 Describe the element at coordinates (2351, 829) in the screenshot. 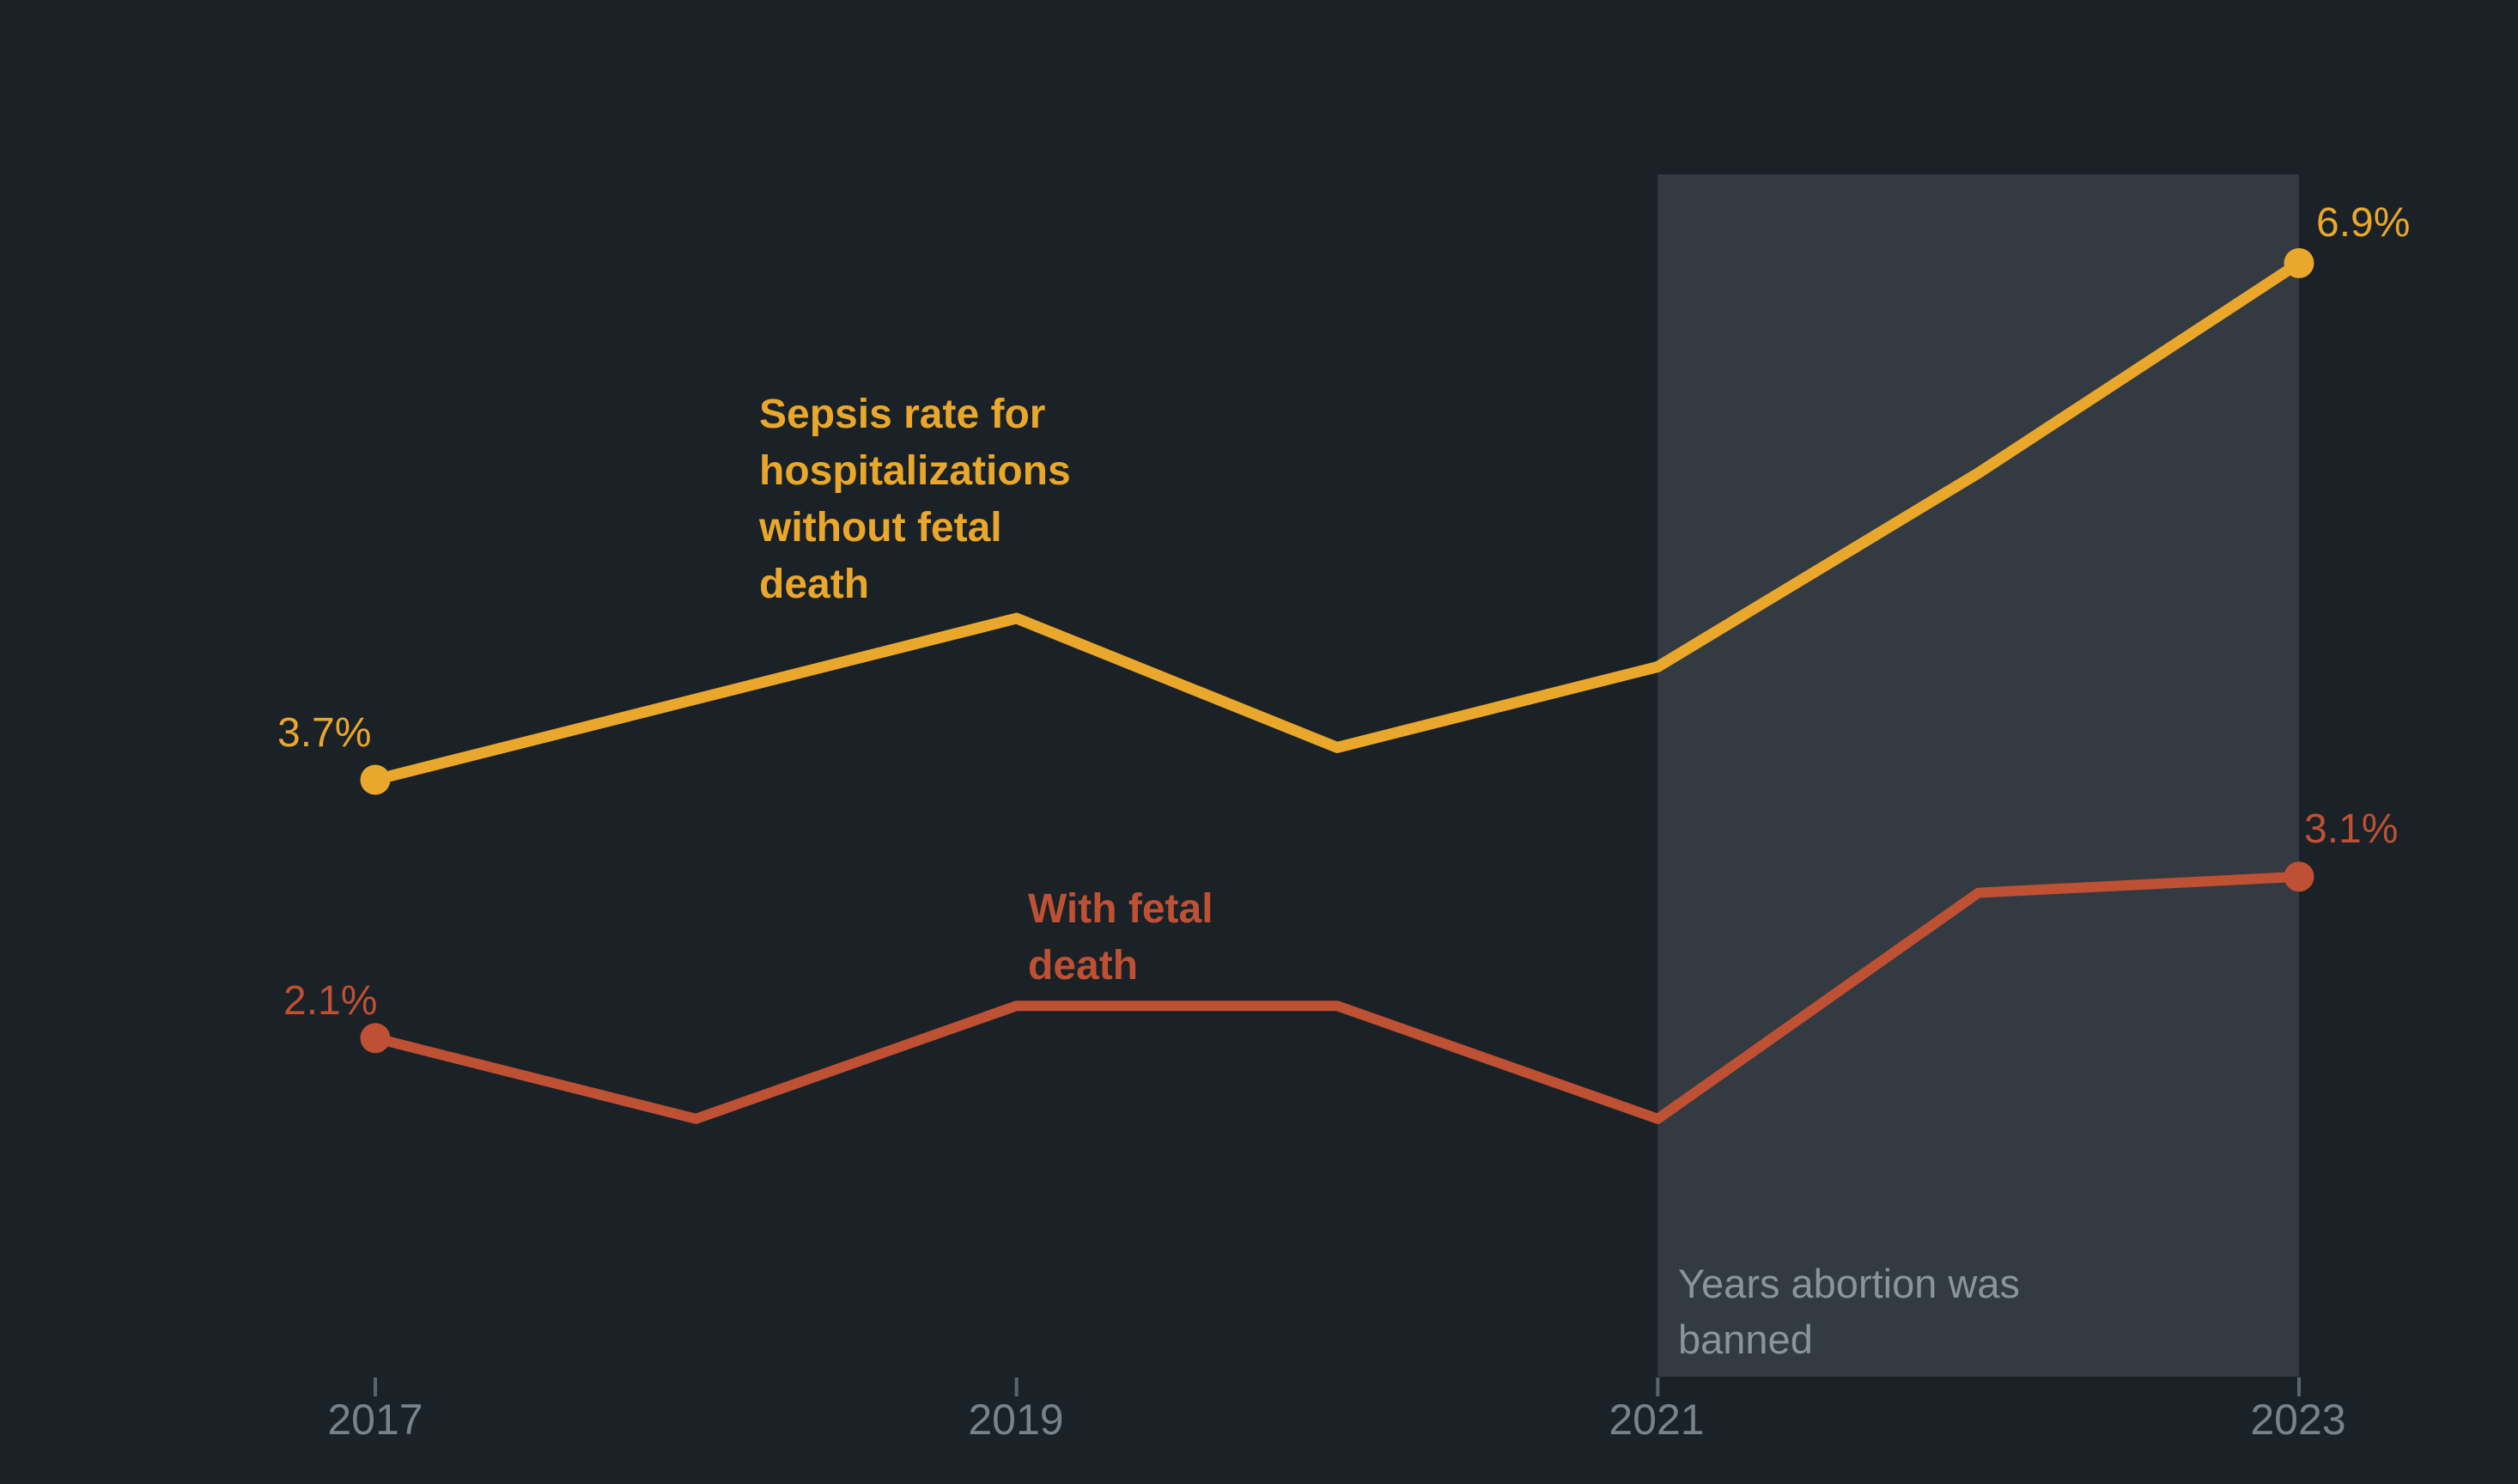

I see `value-label-with-fetal-death-end: 3.1%` at that location.